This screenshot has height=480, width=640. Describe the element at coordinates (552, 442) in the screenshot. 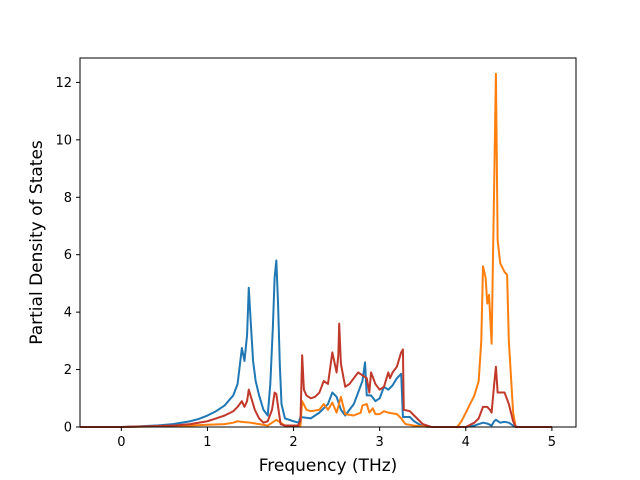

I see `x-tick-label: 5` at that location.